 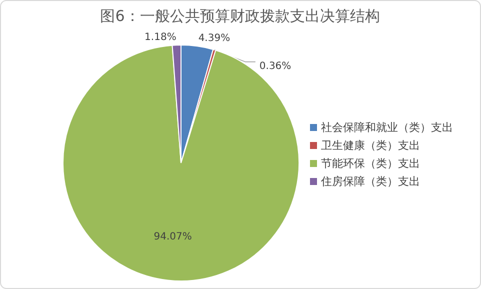 I want to click on legend-label: 卫生健康（类）支出, so click(x=370, y=145).